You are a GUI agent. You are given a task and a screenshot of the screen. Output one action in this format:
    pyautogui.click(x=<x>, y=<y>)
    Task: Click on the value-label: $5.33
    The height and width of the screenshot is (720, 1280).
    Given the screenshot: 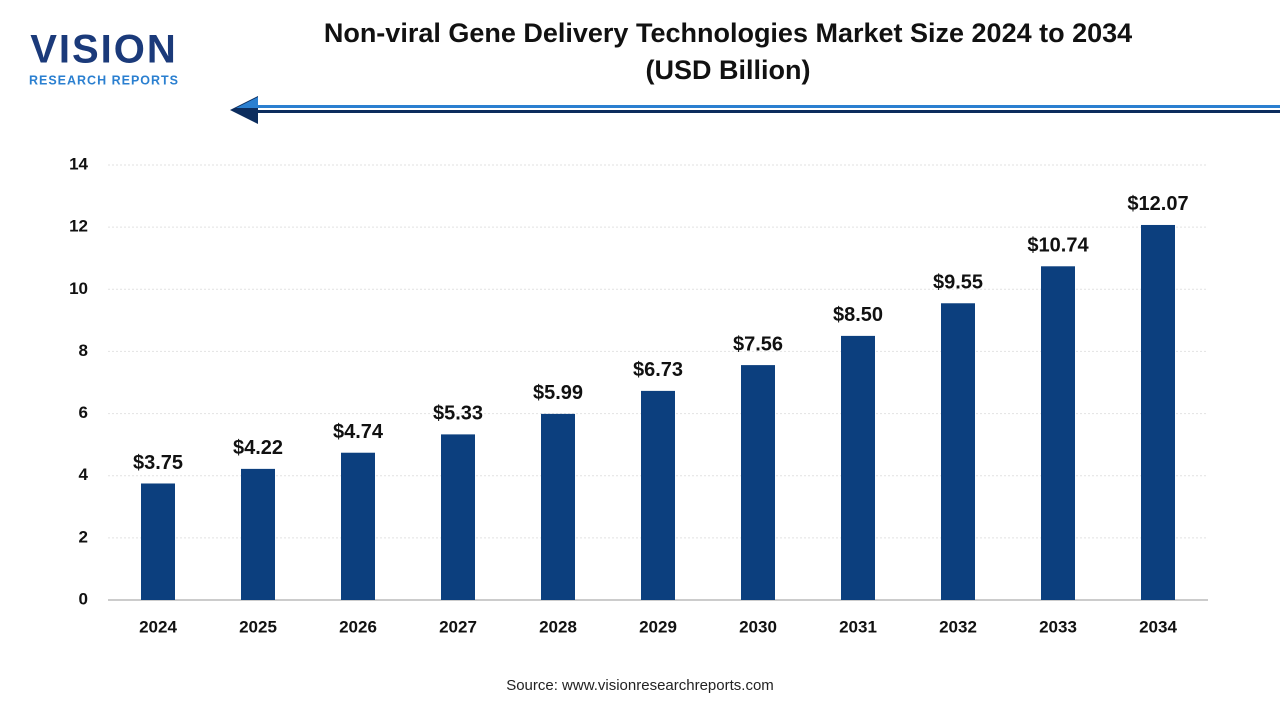 What is the action you would take?
    pyautogui.click(x=458, y=414)
    